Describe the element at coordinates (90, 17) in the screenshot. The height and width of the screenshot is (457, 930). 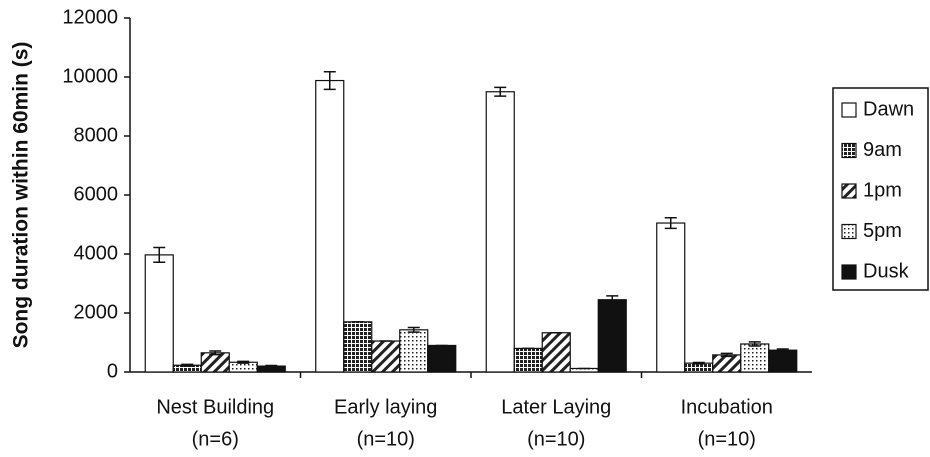
I see `y-tick-label: 12000` at that location.